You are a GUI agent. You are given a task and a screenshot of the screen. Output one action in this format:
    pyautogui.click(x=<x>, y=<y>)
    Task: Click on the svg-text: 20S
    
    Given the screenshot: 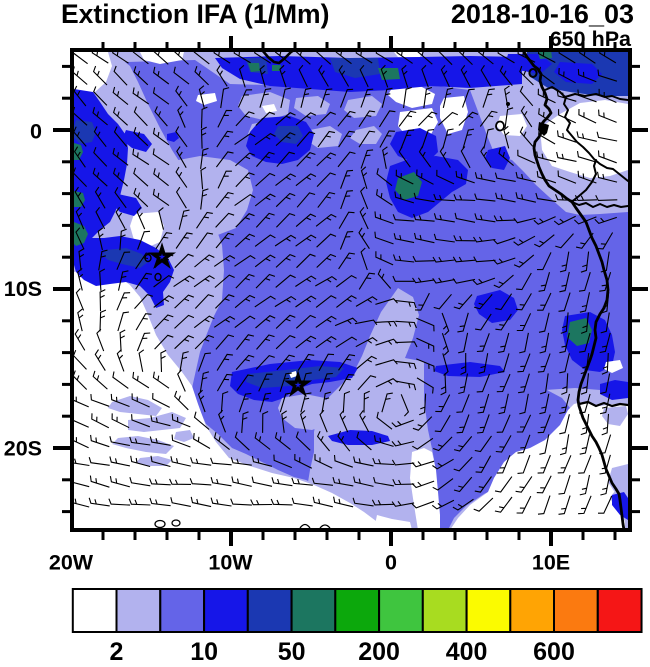 What is the action you would take?
    pyautogui.click(x=23, y=449)
    